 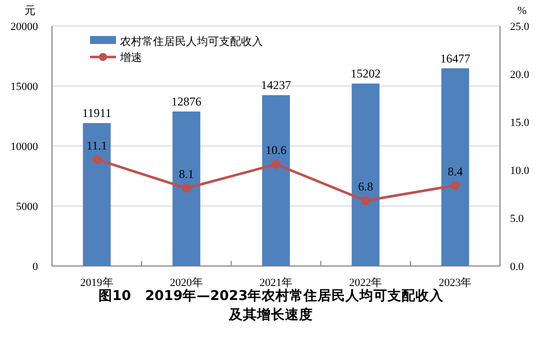 What do you see at coordinates (186, 283) in the screenshot?
I see `x-tick-label: 2020年` at bounding box center [186, 283].